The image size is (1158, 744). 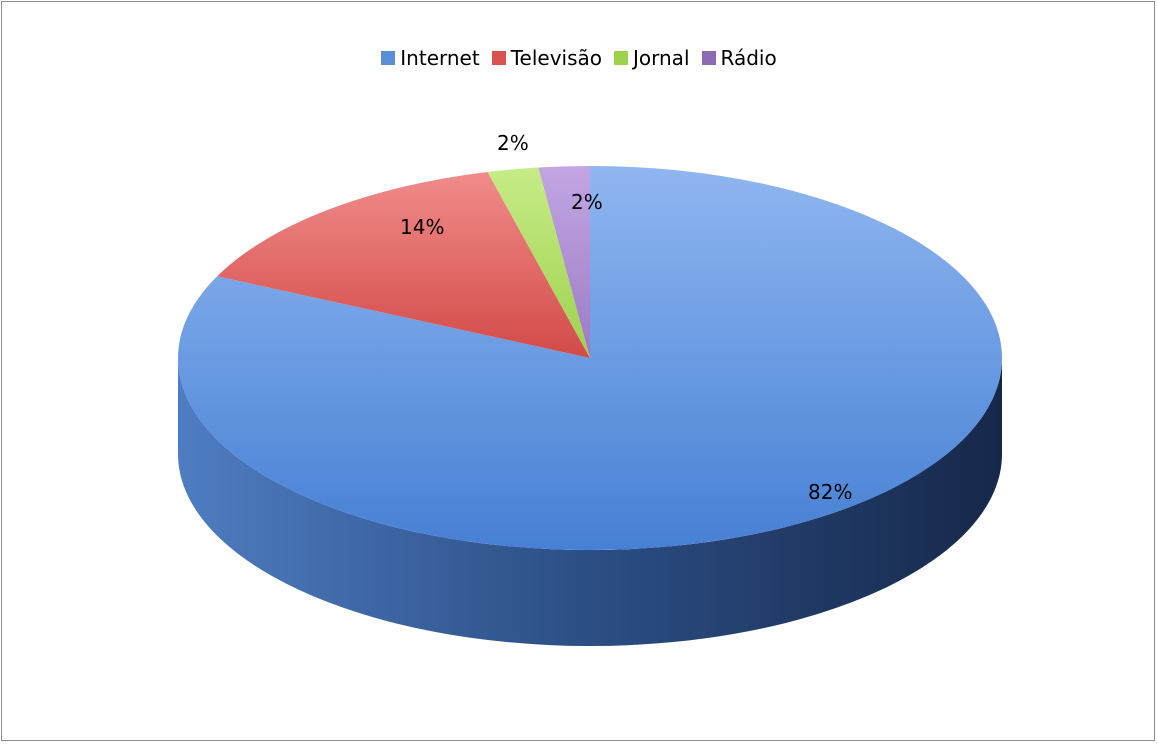 What do you see at coordinates (621, 58) in the screenshot?
I see `legend-swatch-jornal` at bounding box center [621, 58].